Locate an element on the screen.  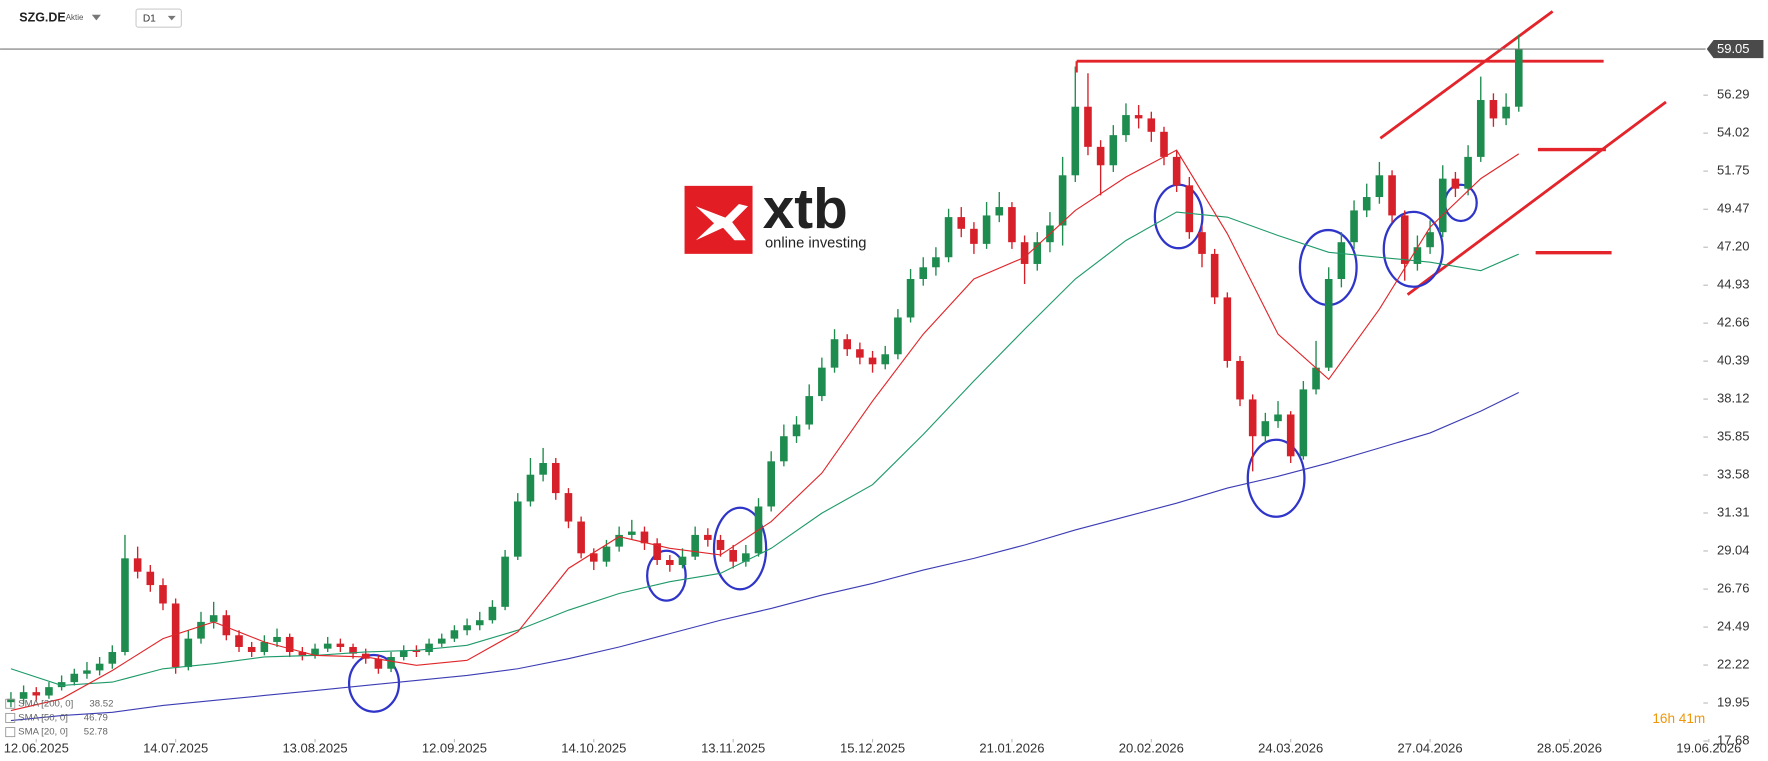
legend-name: SMA [50, 0] is located at coordinates (43, 717).